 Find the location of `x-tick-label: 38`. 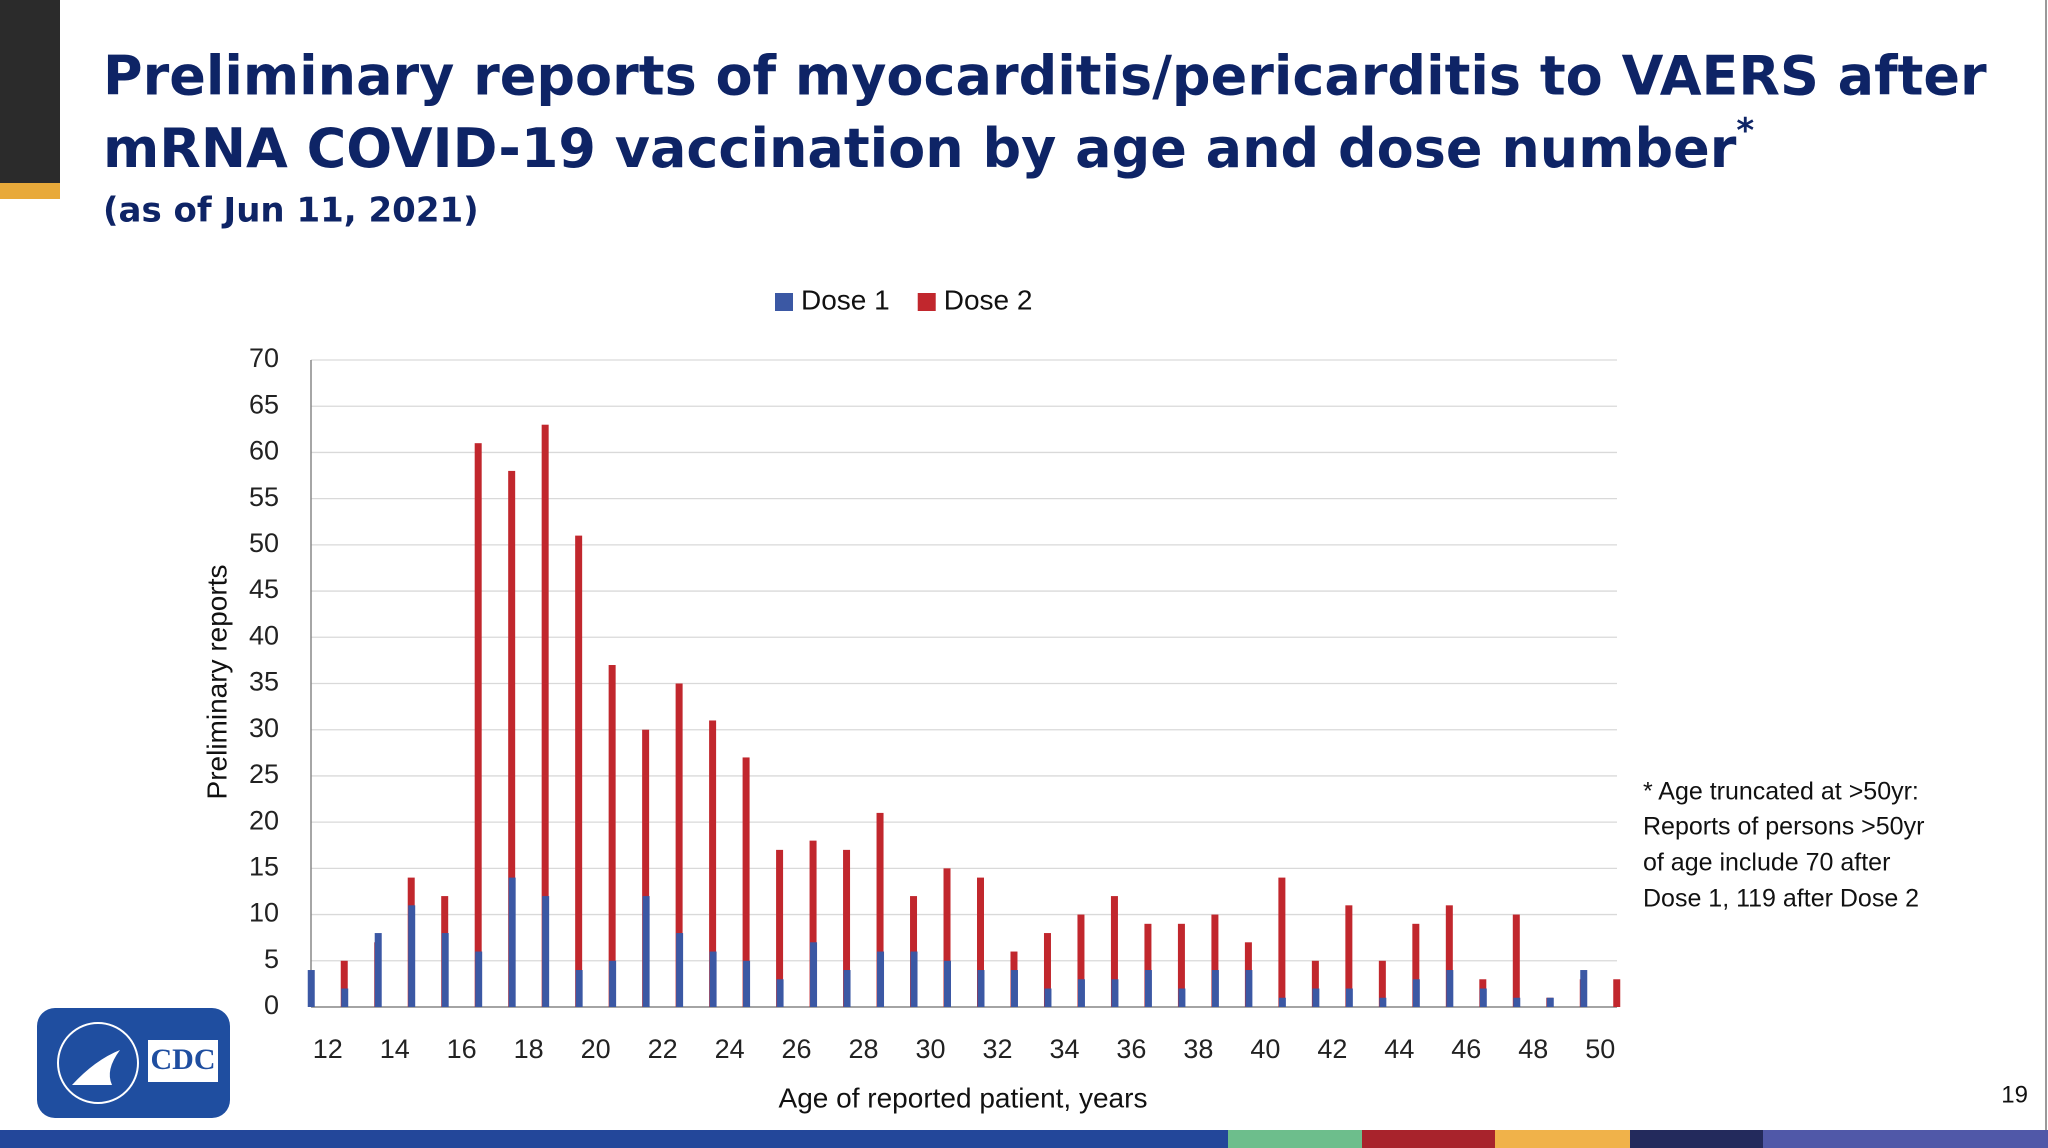

x-tick-label: 38 is located at coordinates (1198, 1049).